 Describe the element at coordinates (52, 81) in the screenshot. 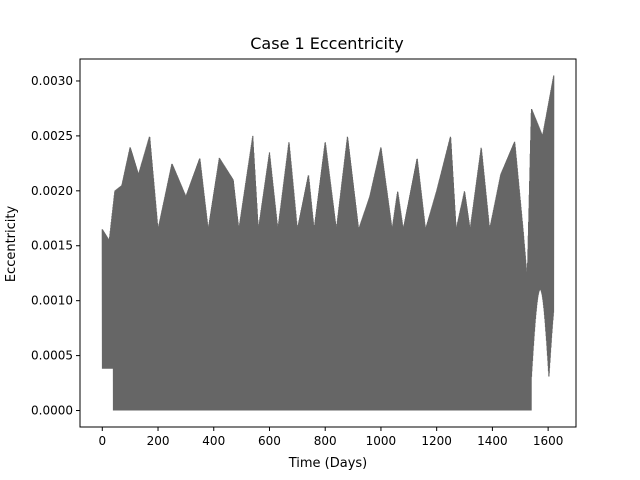

I see `y-tick-label: 0.0030` at that location.